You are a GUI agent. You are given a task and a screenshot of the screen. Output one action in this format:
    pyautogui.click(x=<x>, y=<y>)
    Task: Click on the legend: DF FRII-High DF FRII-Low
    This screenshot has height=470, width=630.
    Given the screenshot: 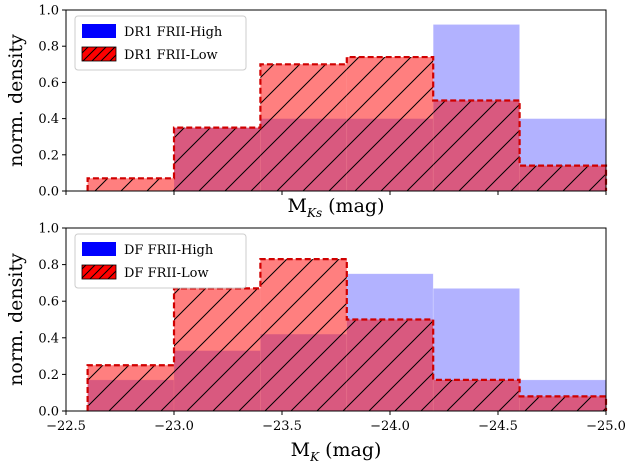 What is the action you would take?
    pyautogui.click(x=160, y=261)
    